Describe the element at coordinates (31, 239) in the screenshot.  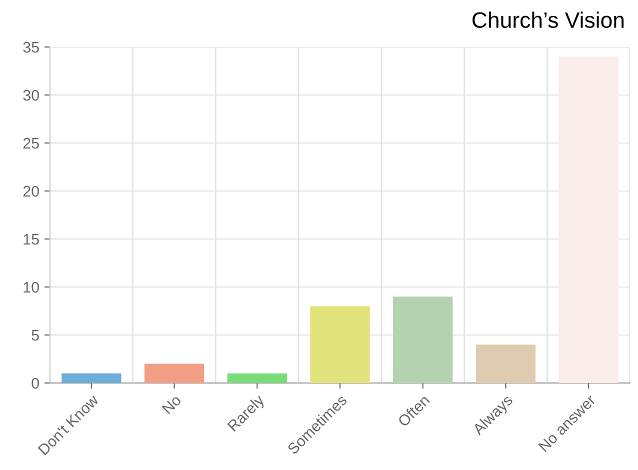
I see `y-tick-label: 15` at that location.